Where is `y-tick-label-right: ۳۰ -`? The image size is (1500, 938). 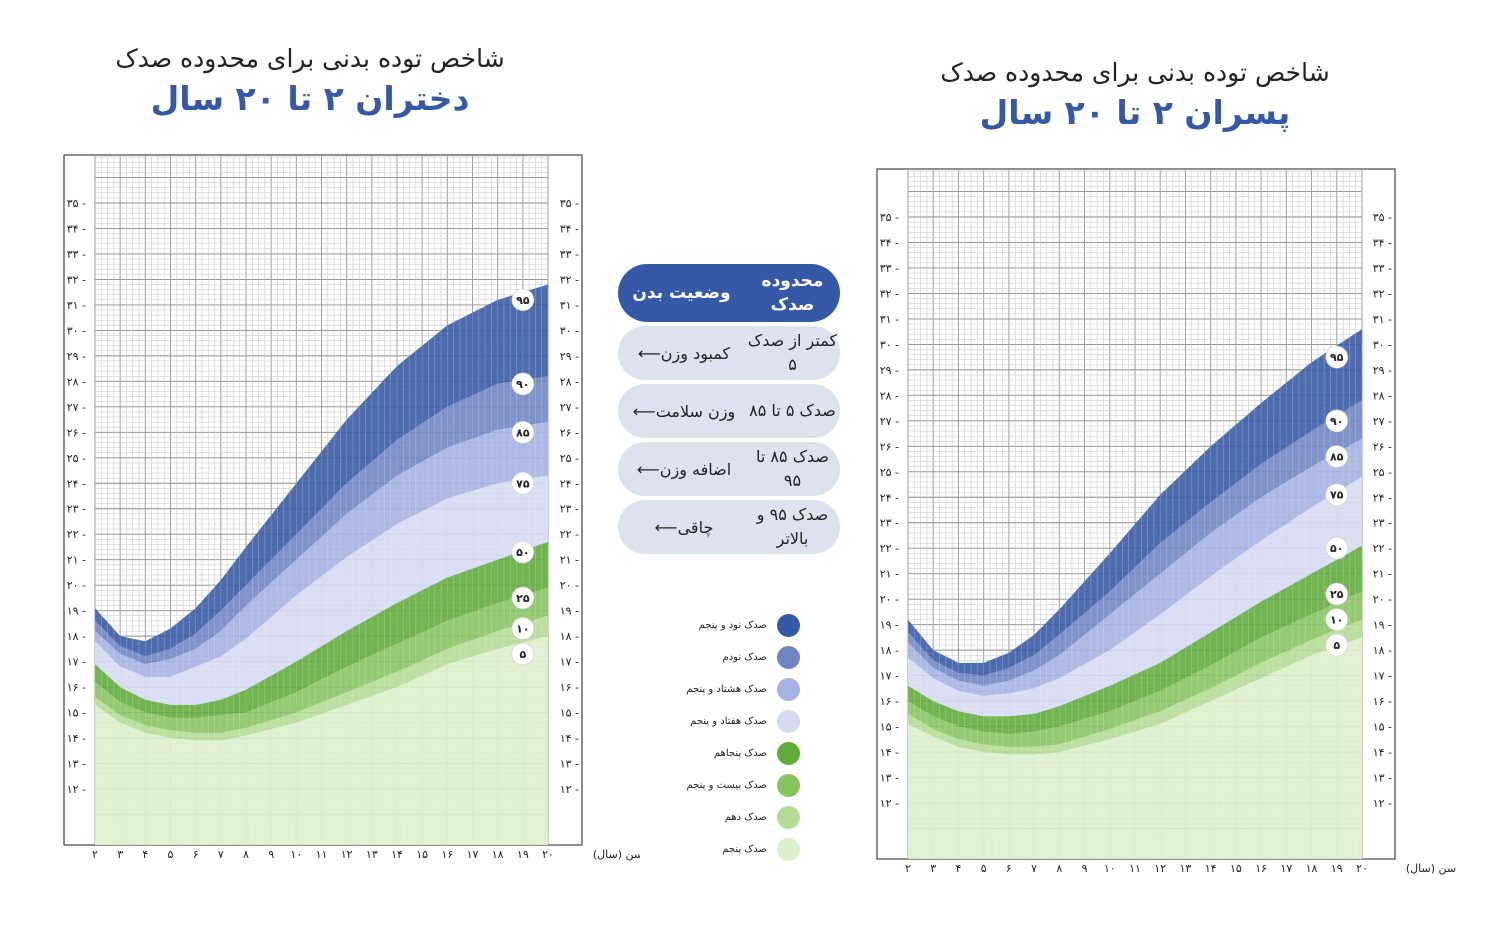 y-tick-label-right: ۳۰ - is located at coordinates (569, 330).